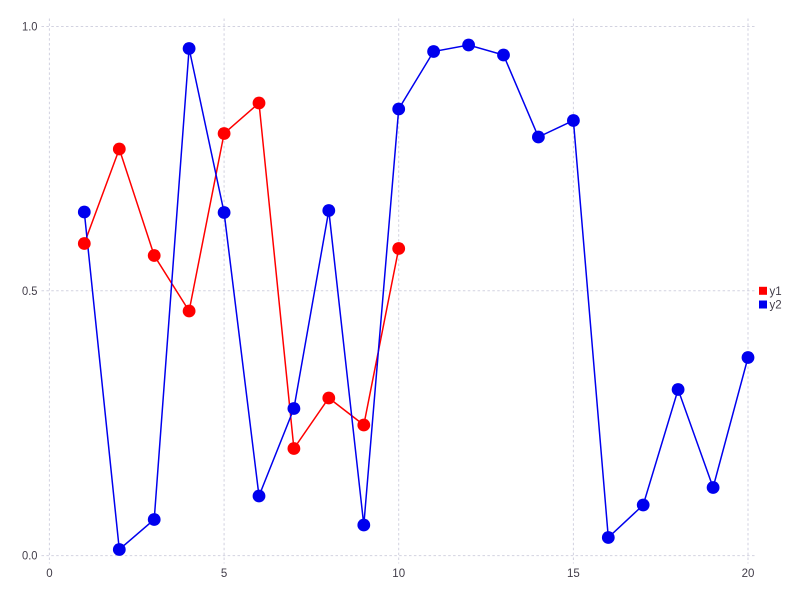 The image size is (800, 600). What do you see at coordinates (398, 574) in the screenshot?
I see `svg-text: 10` at bounding box center [398, 574].